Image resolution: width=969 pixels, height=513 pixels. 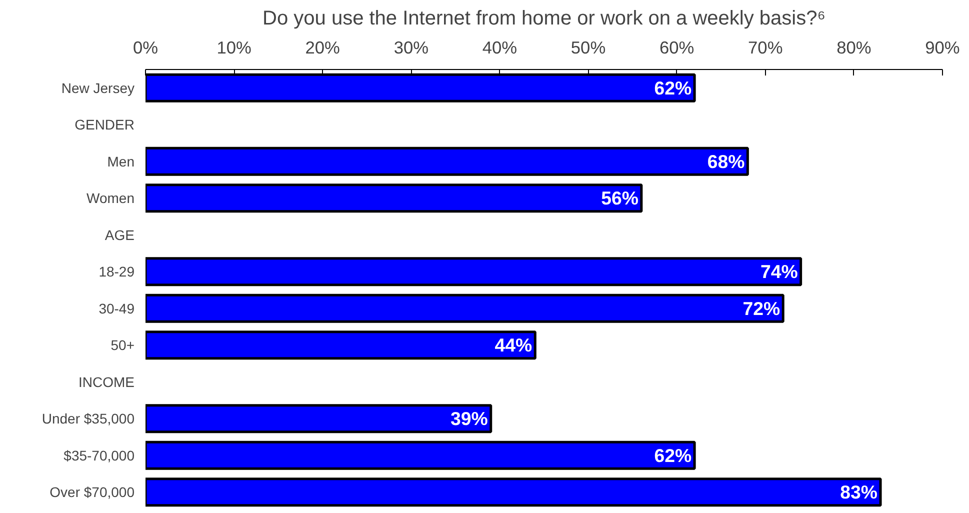 What do you see at coordinates (765, 48) in the screenshot?
I see `x-tick-label: 70%` at bounding box center [765, 48].